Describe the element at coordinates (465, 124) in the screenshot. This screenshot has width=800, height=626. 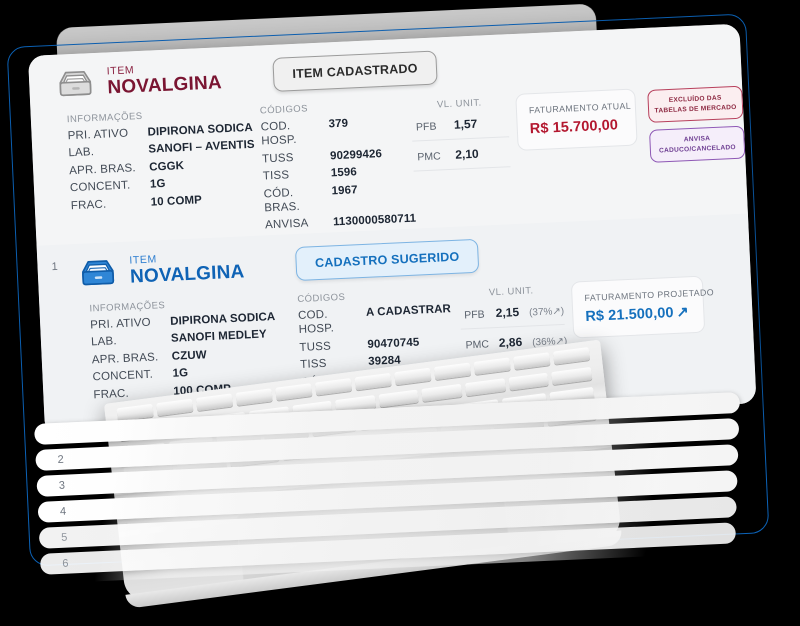
I see `unit-value-amount: 1,57` at that location.